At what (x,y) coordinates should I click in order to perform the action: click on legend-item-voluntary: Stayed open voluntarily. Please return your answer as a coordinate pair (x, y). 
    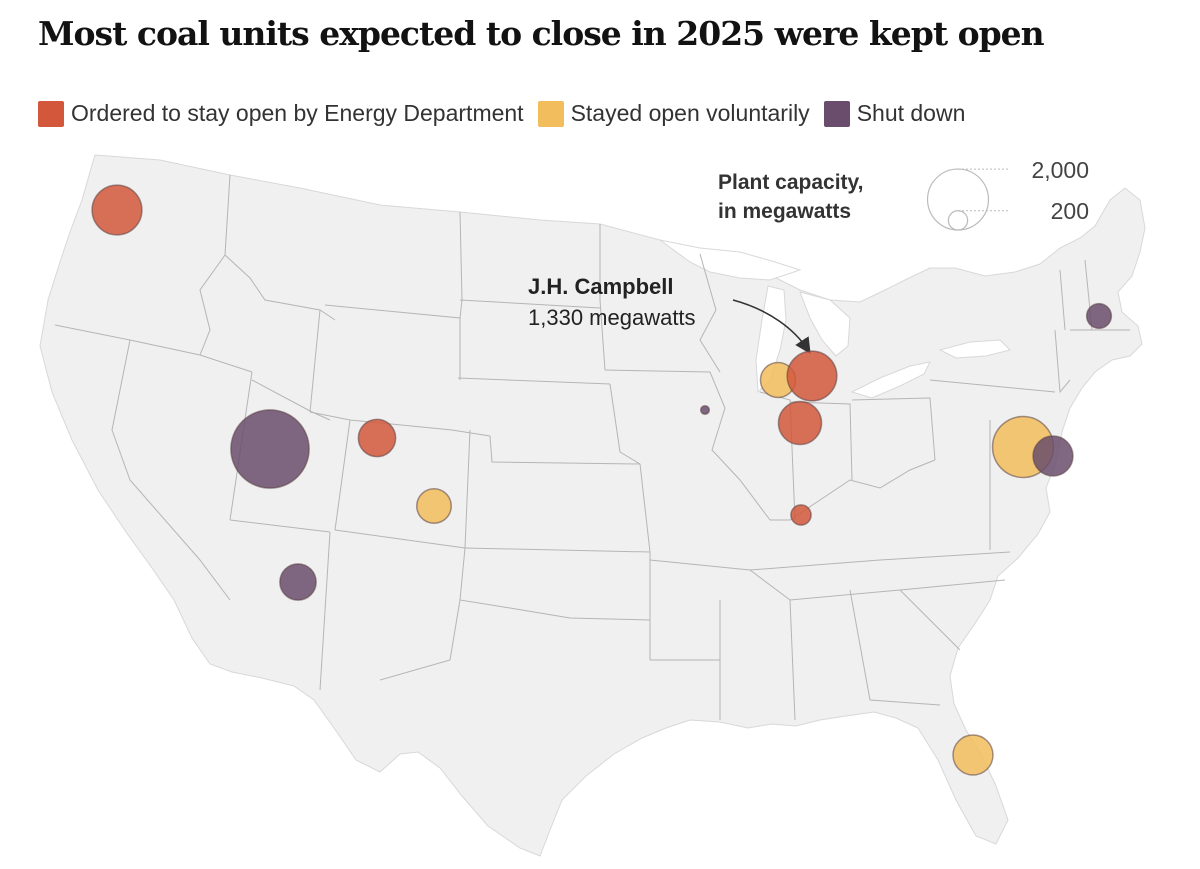
    Looking at the image, I should click on (673, 113).